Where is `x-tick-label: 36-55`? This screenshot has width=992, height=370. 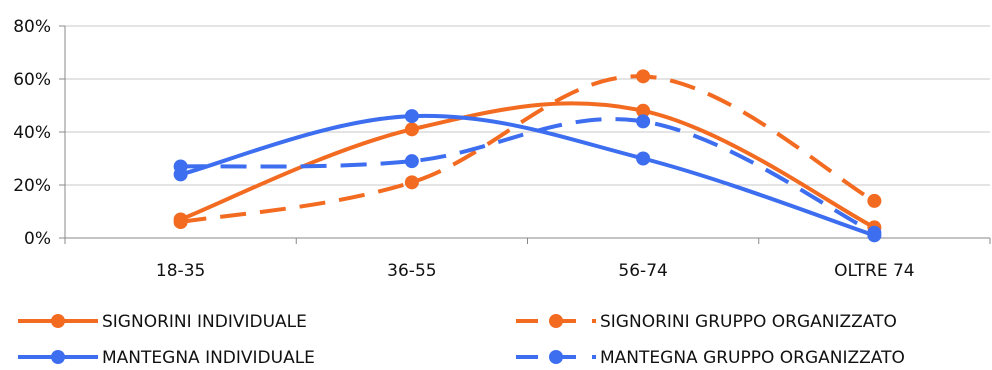
x-tick-label: 36-55 is located at coordinates (411, 271).